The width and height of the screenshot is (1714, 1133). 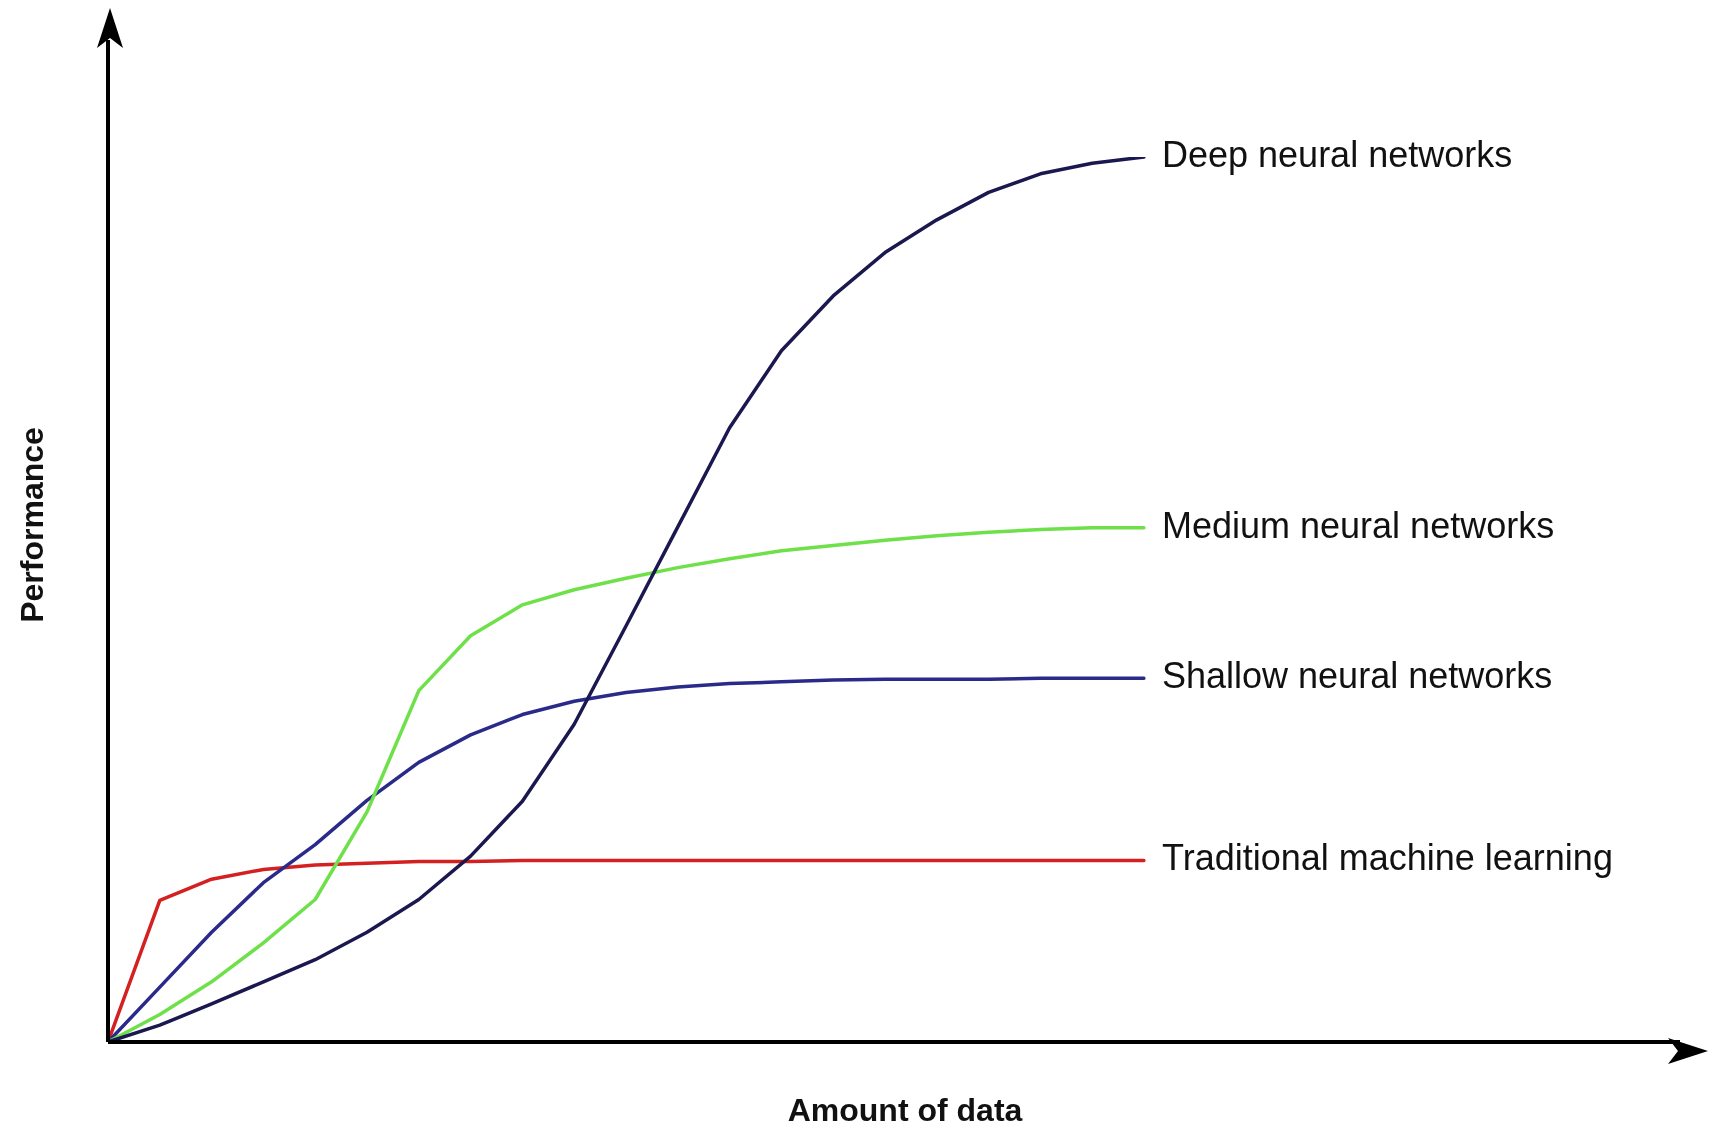 What do you see at coordinates (1357, 676) in the screenshot?
I see `series-label: Shallow neural networks` at bounding box center [1357, 676].